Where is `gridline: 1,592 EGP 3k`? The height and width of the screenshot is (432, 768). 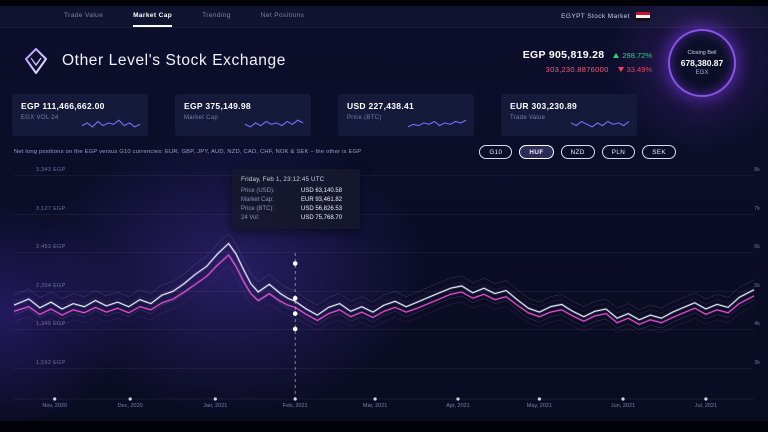
gridline: 1,592 EGP 3k is located at coordinates (387, 364).